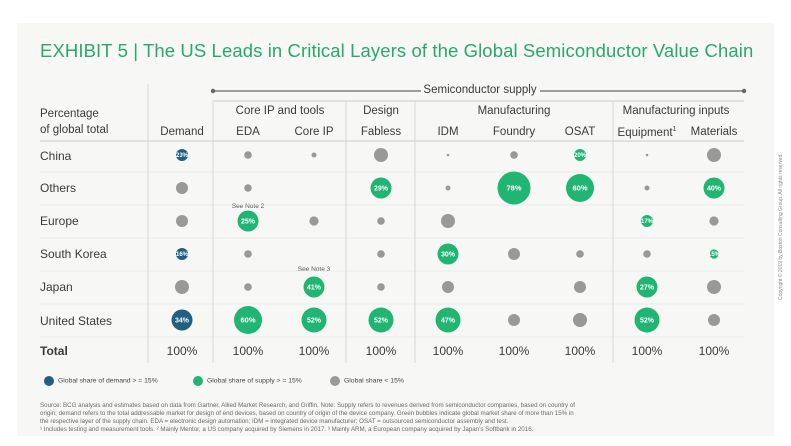 This screenshot has width=791, height=446. Describe the element at coordinates (381, 351) in the screenshot. I see `total-fabless: 100%` at that location.